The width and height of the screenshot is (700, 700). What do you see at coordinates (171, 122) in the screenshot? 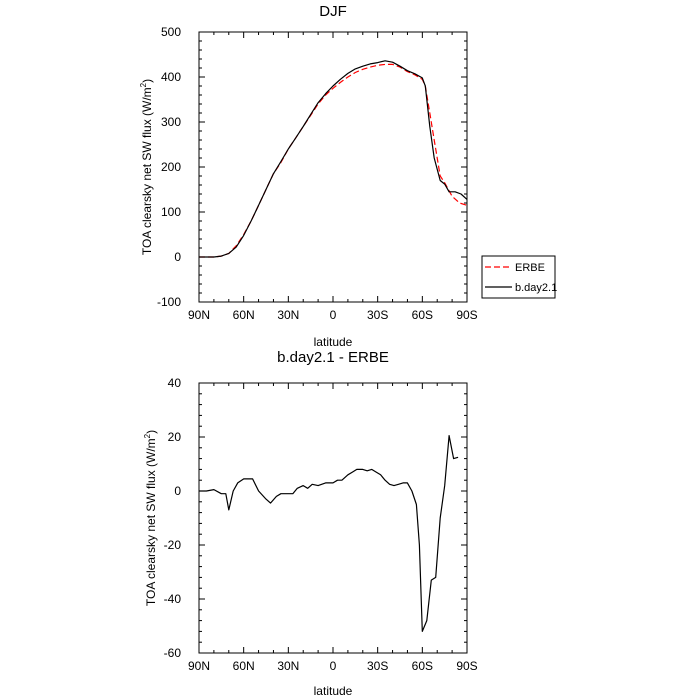
I see `y-tick-label: 300` at bounding box center [171, 122].